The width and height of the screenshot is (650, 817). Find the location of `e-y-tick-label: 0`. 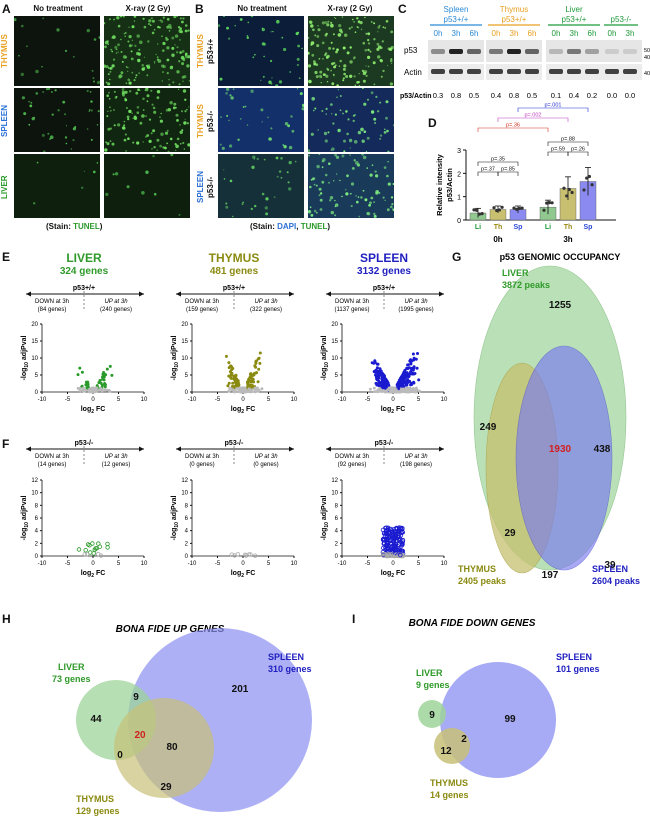

e-y-tick-label: 0 is located at coordinates (187, 393).